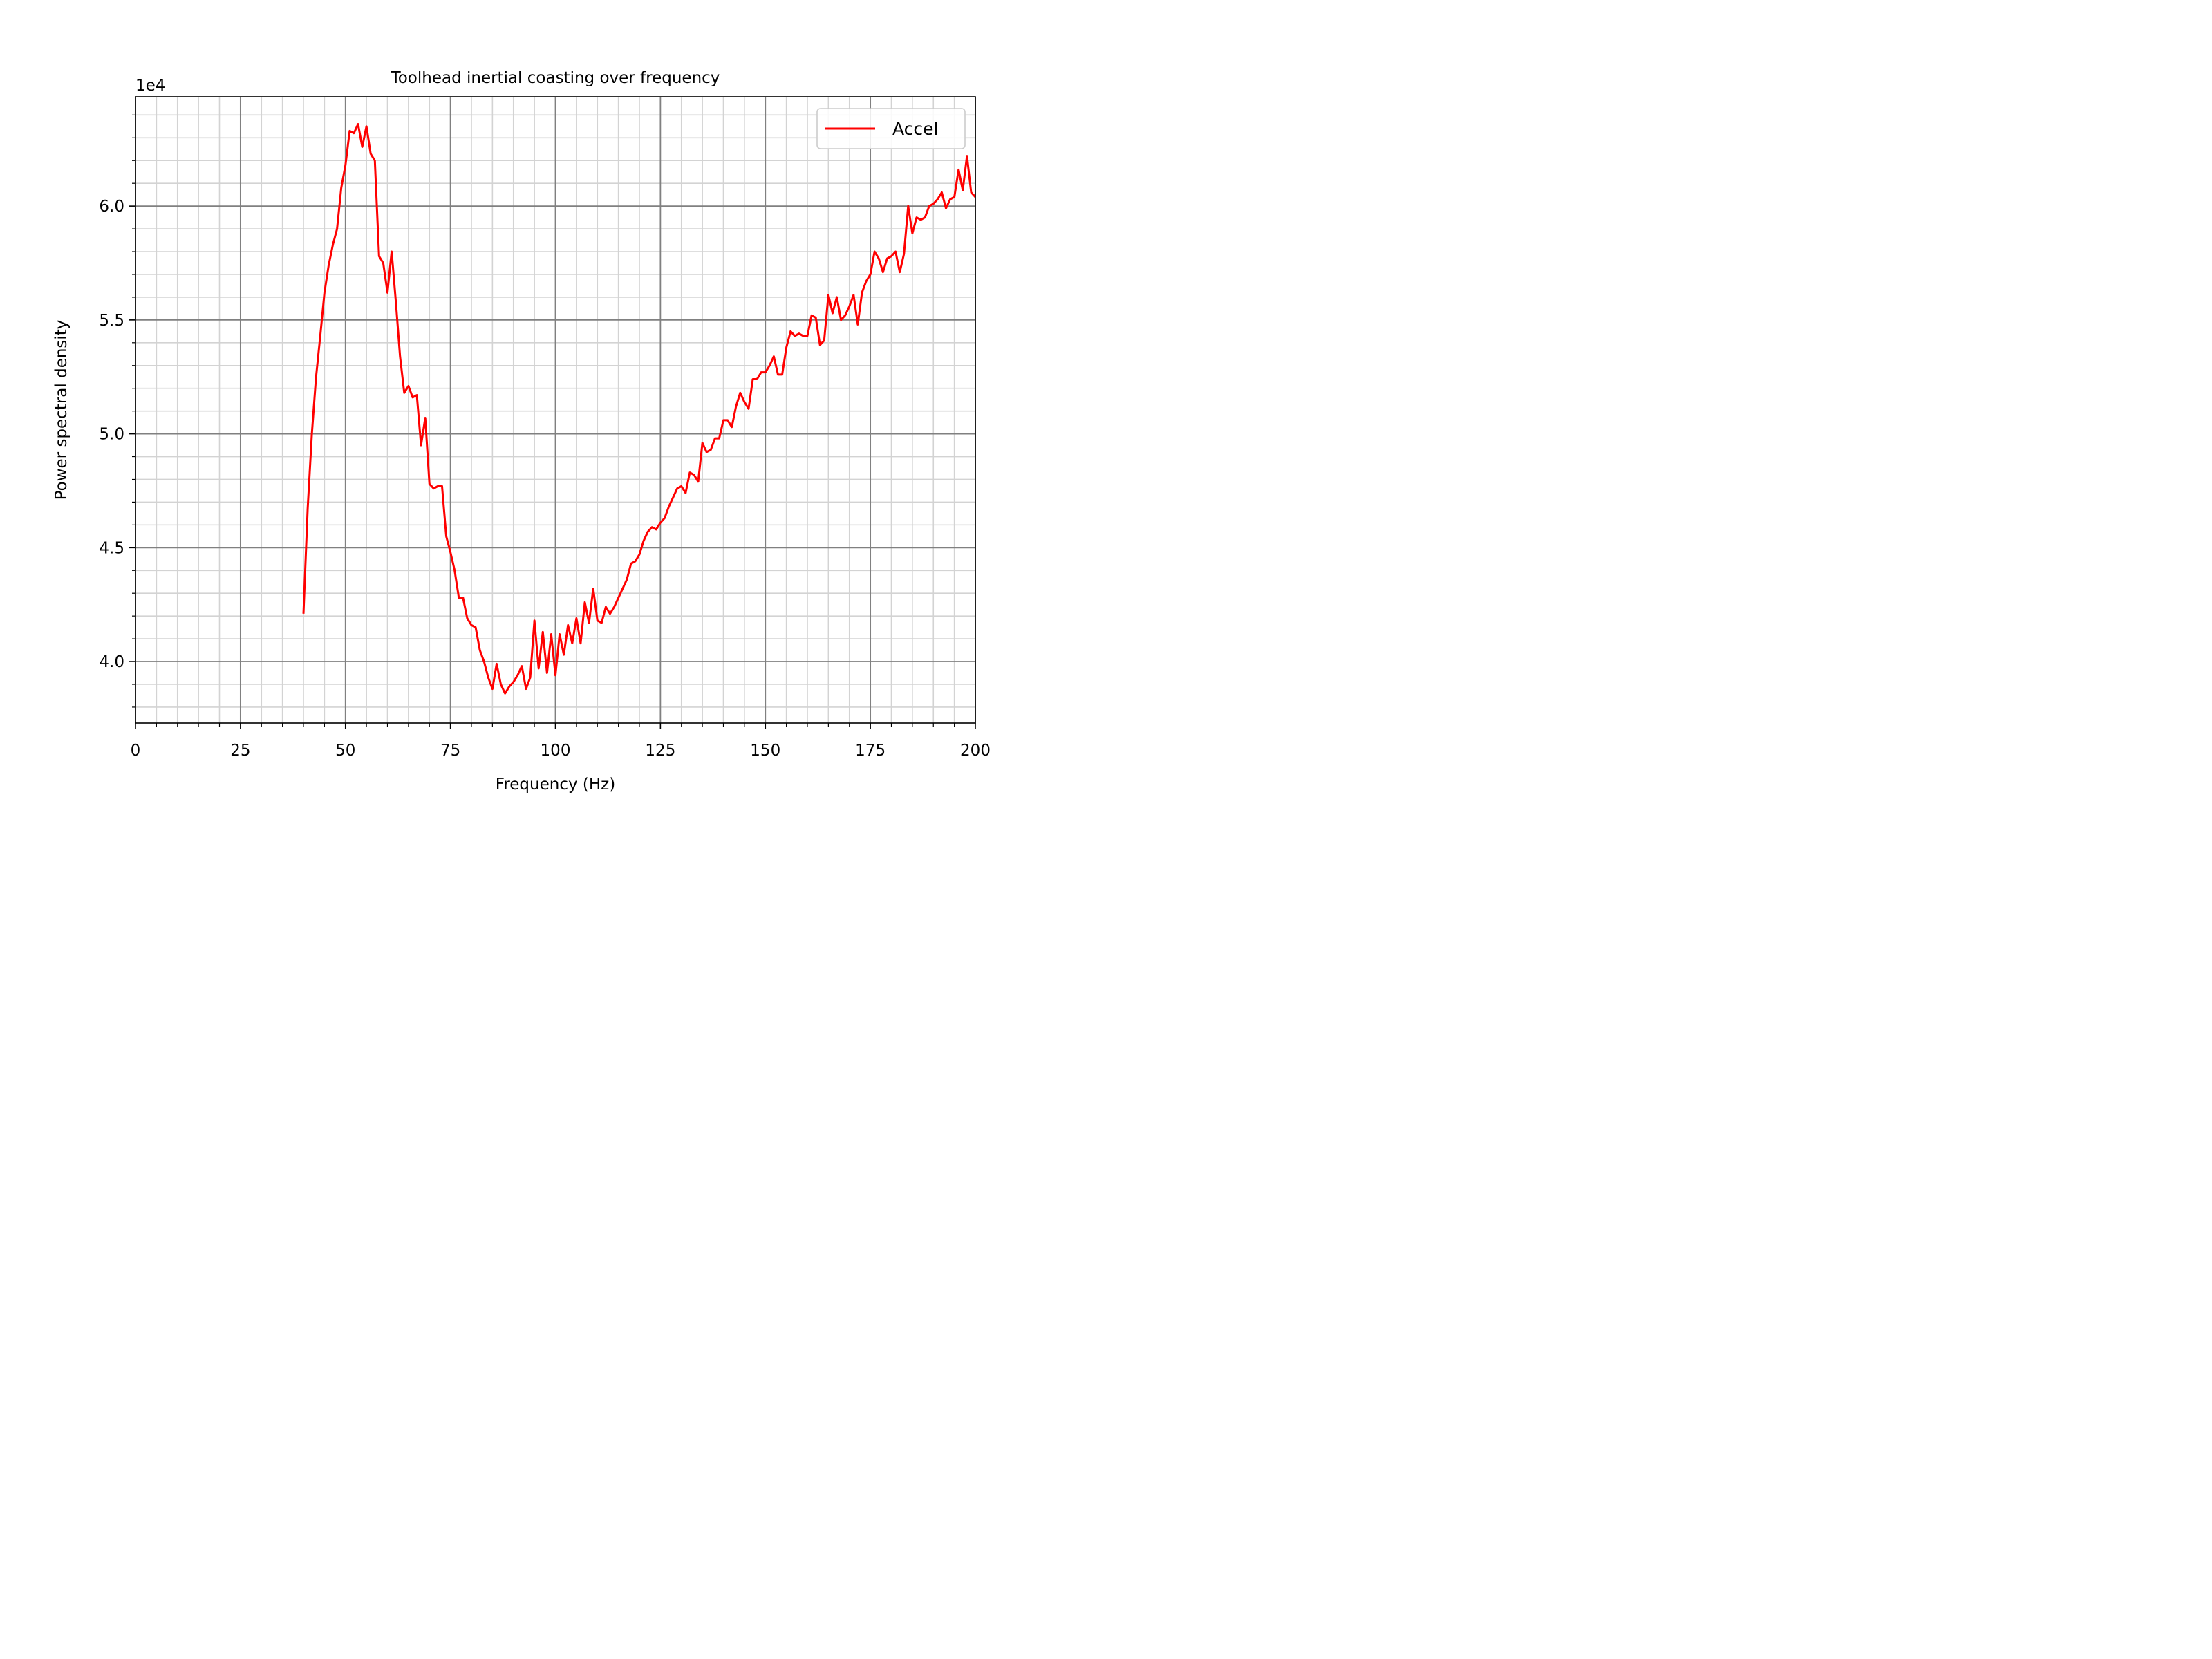 This screenshot has width=2212, height=1659. Describe the element at coordinates (976, 751) in the screenshot. I see `x-tick-label: 200` at that location.